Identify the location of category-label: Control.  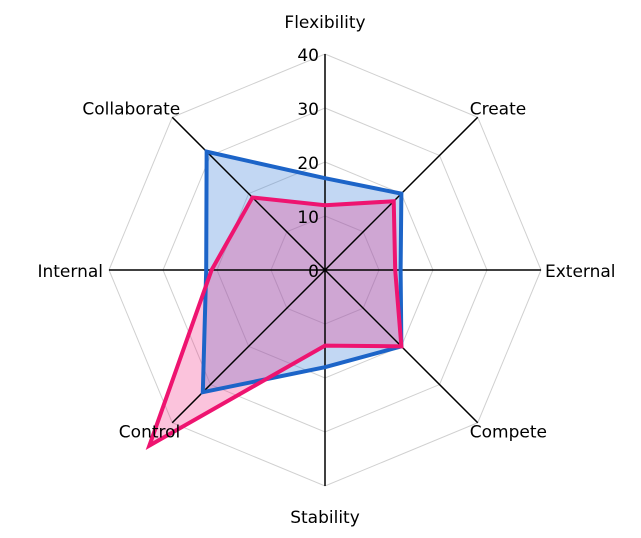
(149, 433).